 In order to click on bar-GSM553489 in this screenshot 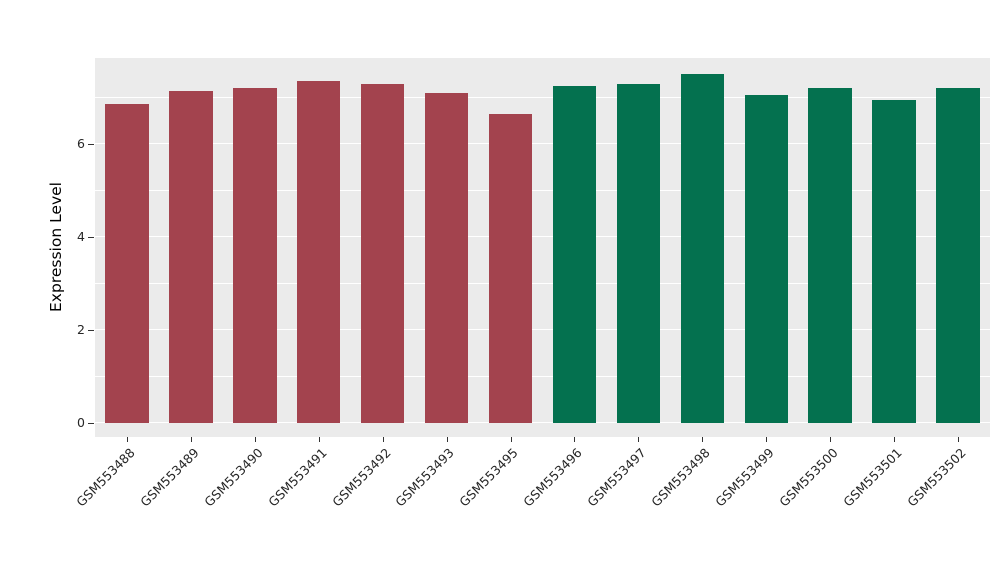, I will do `click(191, 256)`.